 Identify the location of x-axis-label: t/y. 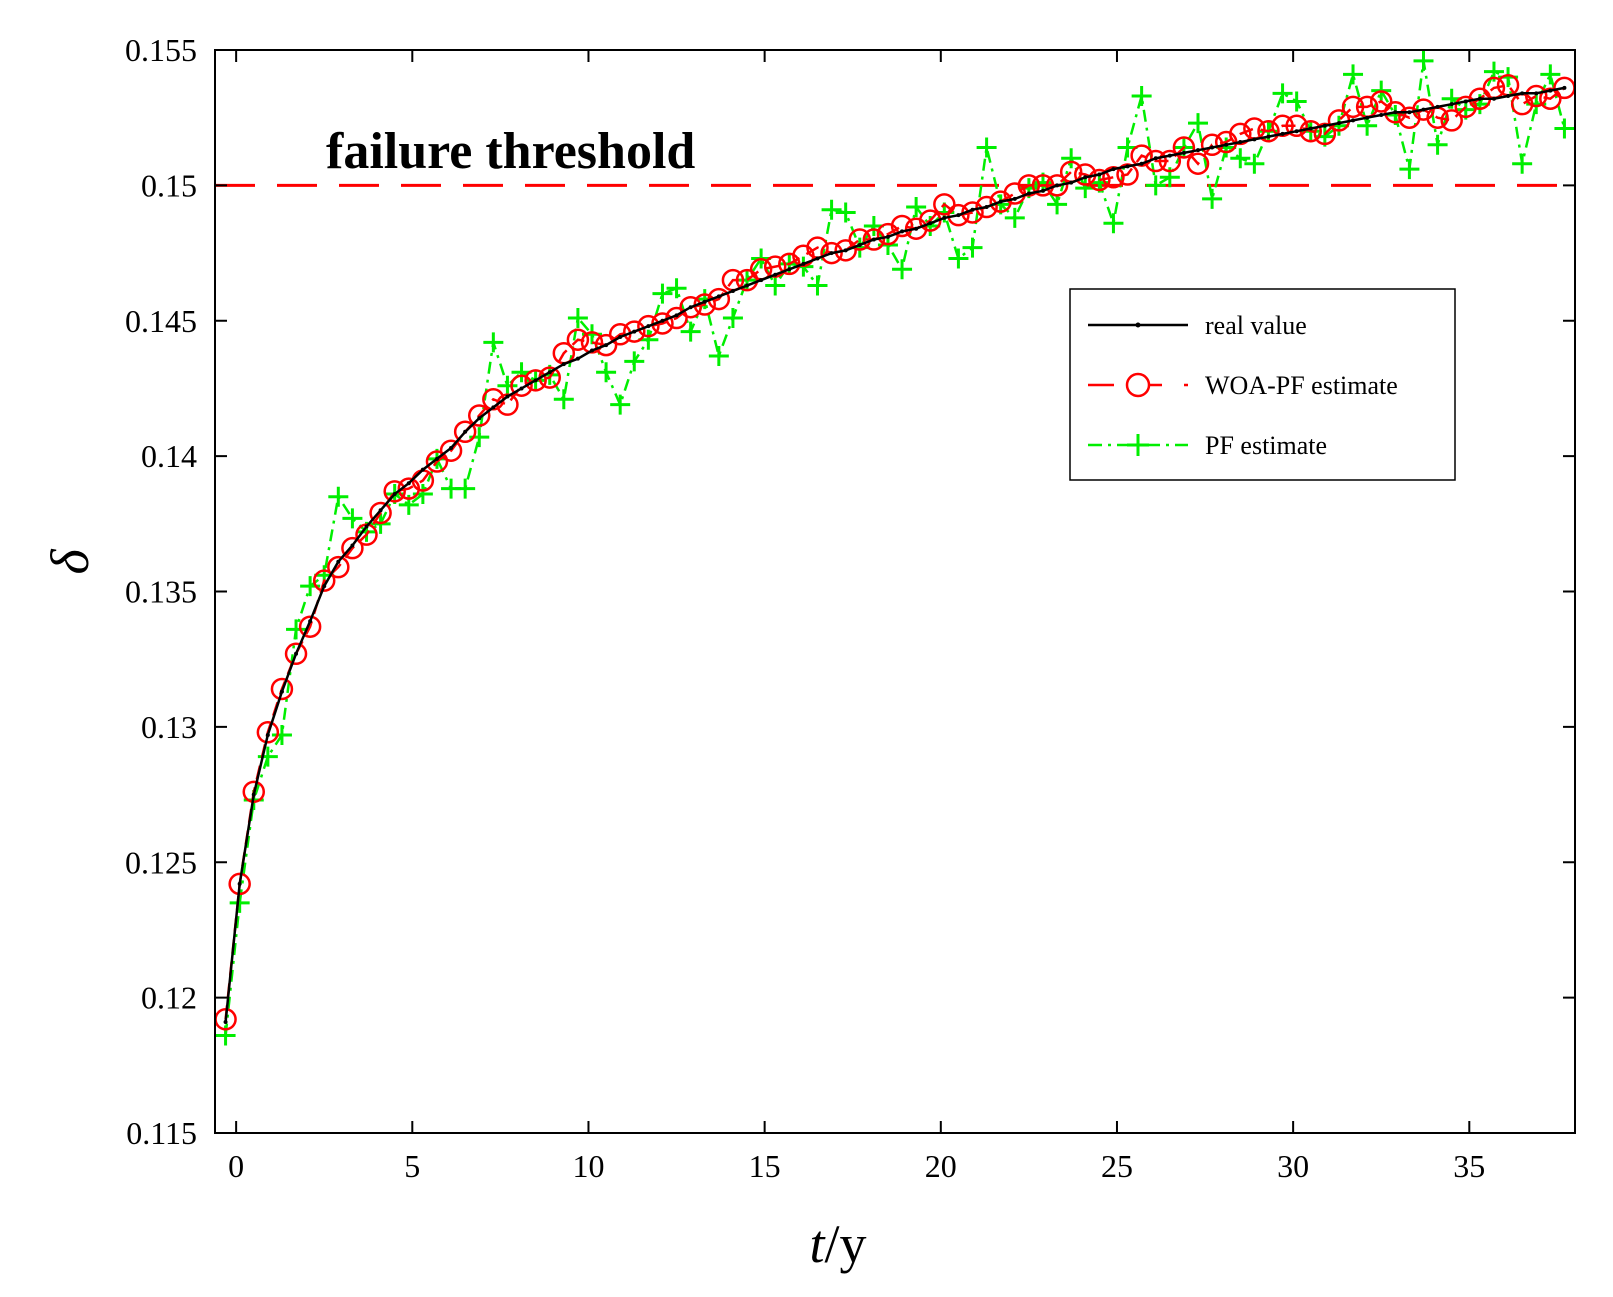
(837, 1244).